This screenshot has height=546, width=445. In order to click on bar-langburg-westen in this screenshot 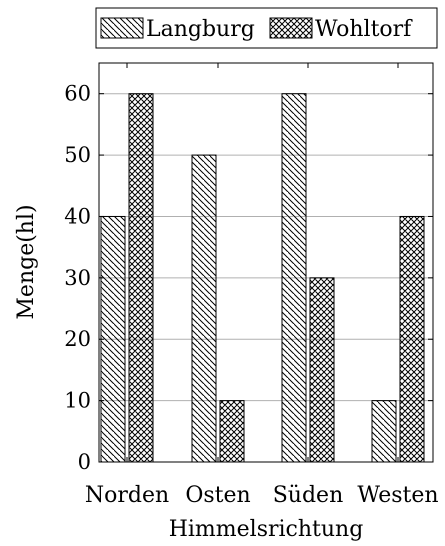, I will do `click(384, 431)`.